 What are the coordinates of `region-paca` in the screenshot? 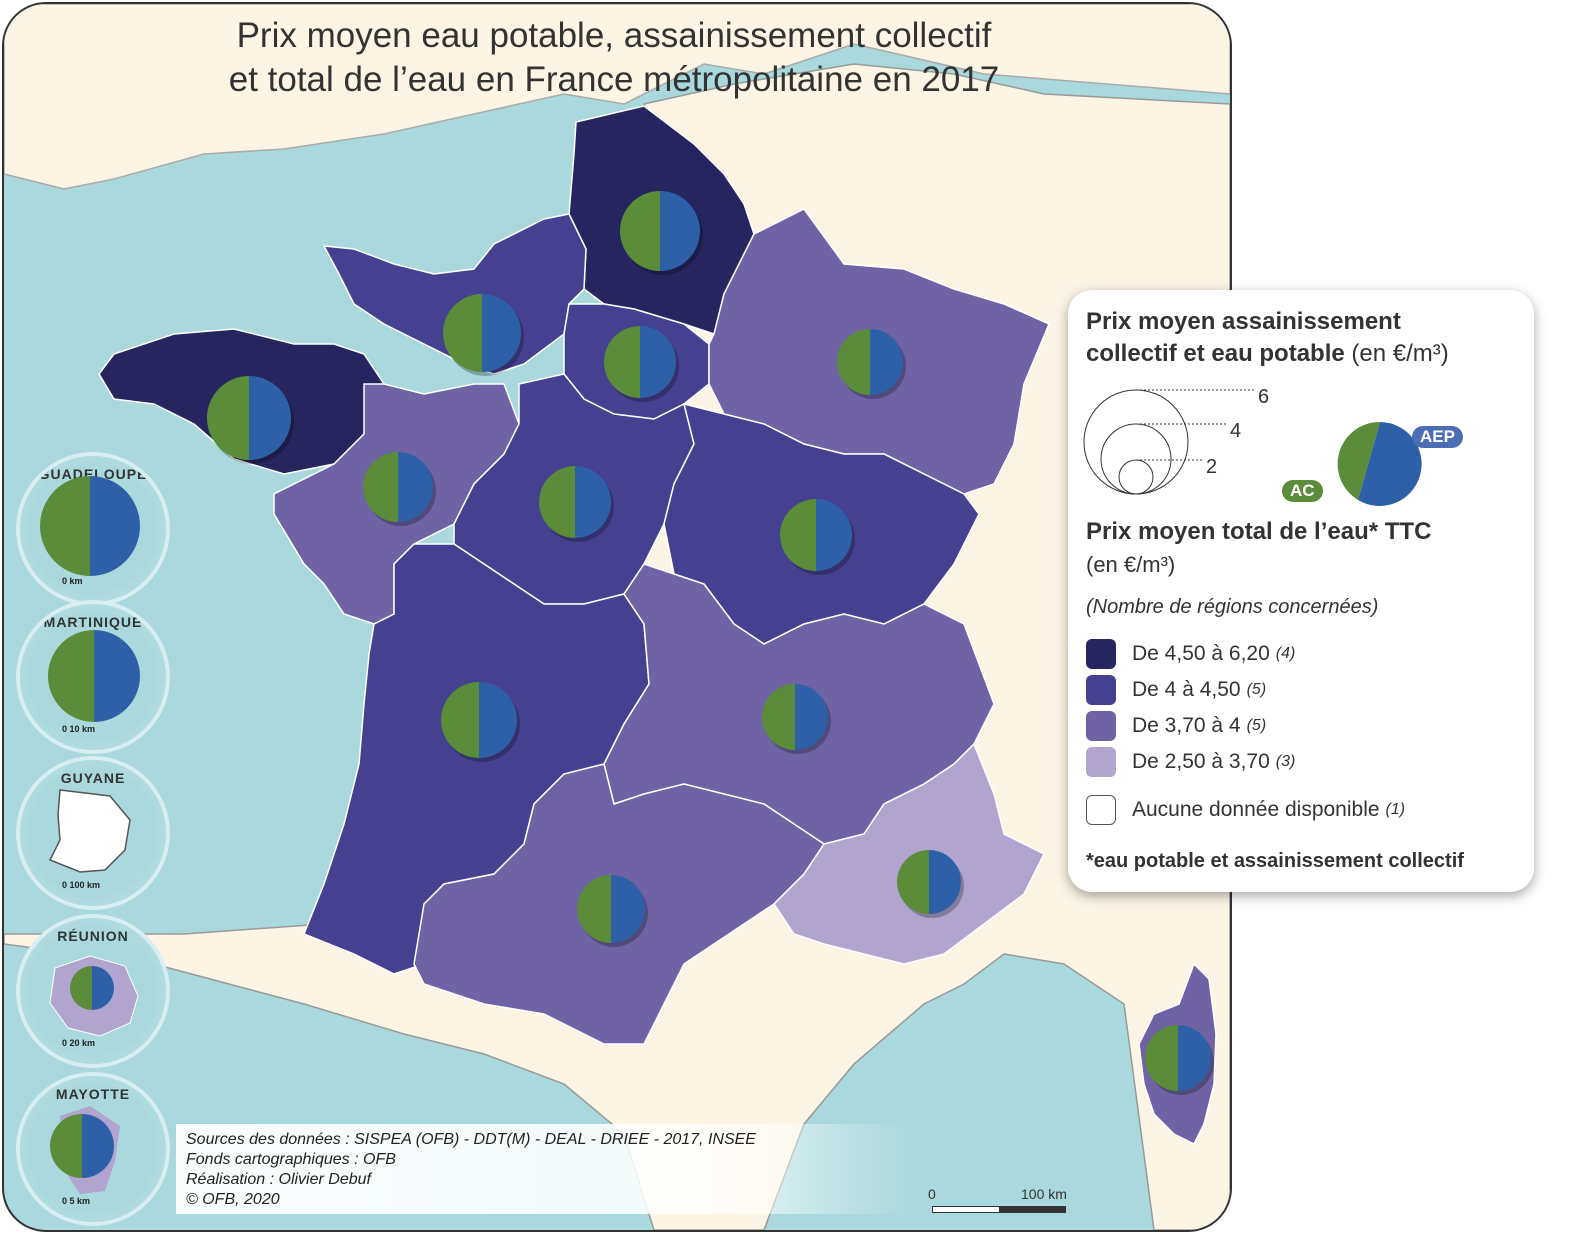 It's located at (909, 853).